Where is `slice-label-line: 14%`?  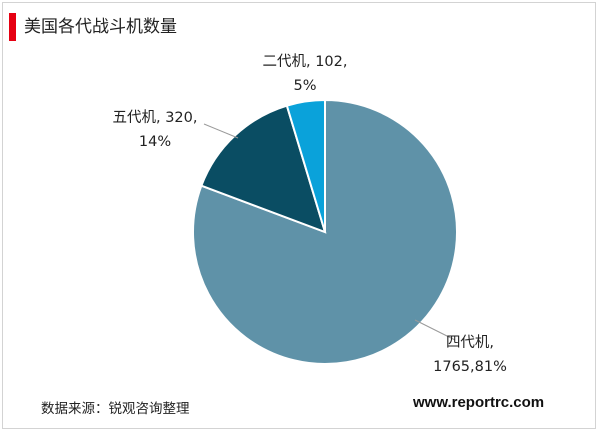
slice-label-line: 14% is located at coordinates (155, 142).